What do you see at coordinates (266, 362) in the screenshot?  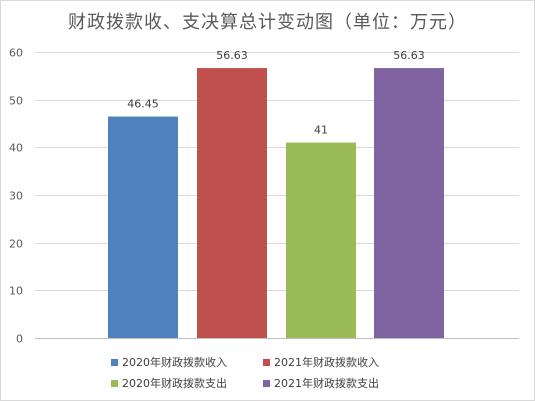 I see `legend-swatch-2021-income` at bounding box center [266, 362].